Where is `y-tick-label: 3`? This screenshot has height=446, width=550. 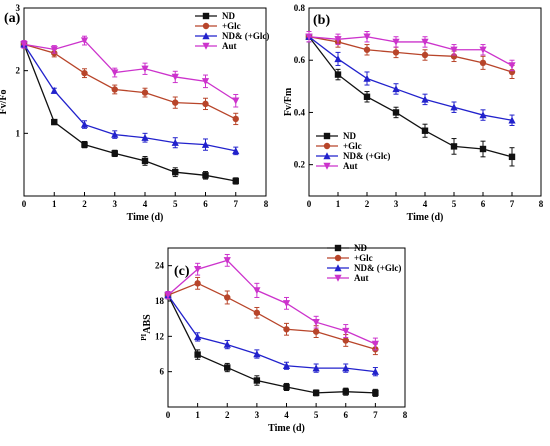 y-tick-label: 3 is located at coordinates (18, 8).